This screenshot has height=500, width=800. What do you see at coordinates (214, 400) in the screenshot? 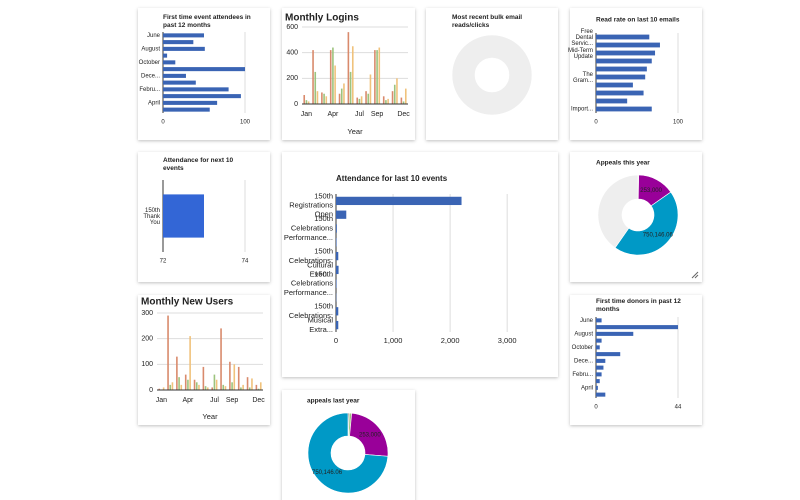
I see `x-tick-label: Jul` at bounding box center [214, 400].